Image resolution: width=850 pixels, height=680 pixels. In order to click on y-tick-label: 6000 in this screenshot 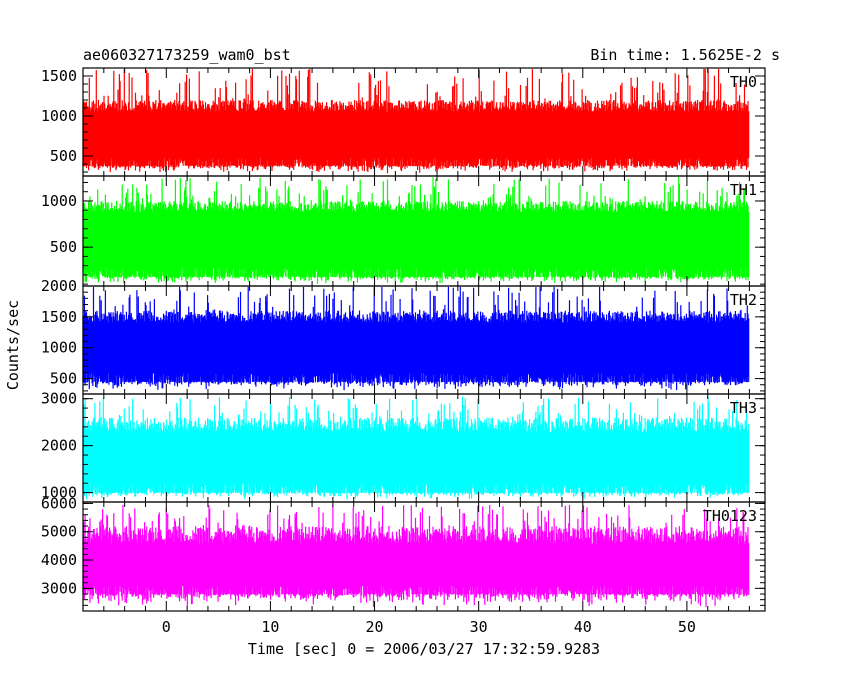, I will do `click(59, 503)`.